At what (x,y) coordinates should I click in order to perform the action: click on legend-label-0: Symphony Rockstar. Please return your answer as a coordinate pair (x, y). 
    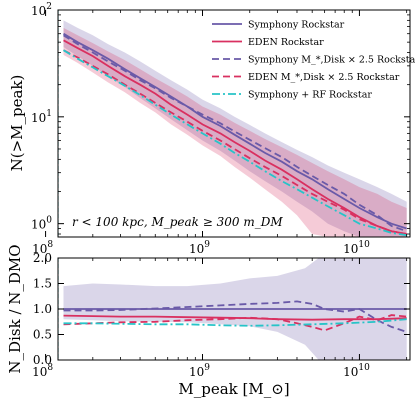
    Looking at the image, I should click on (296, 25).